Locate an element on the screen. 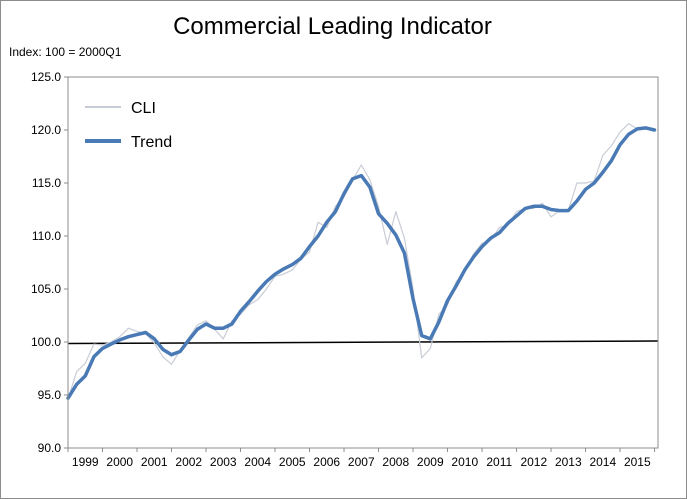 The image size is (687, 499). x-tick-label: 2000 is located at coordinates (119, 462).